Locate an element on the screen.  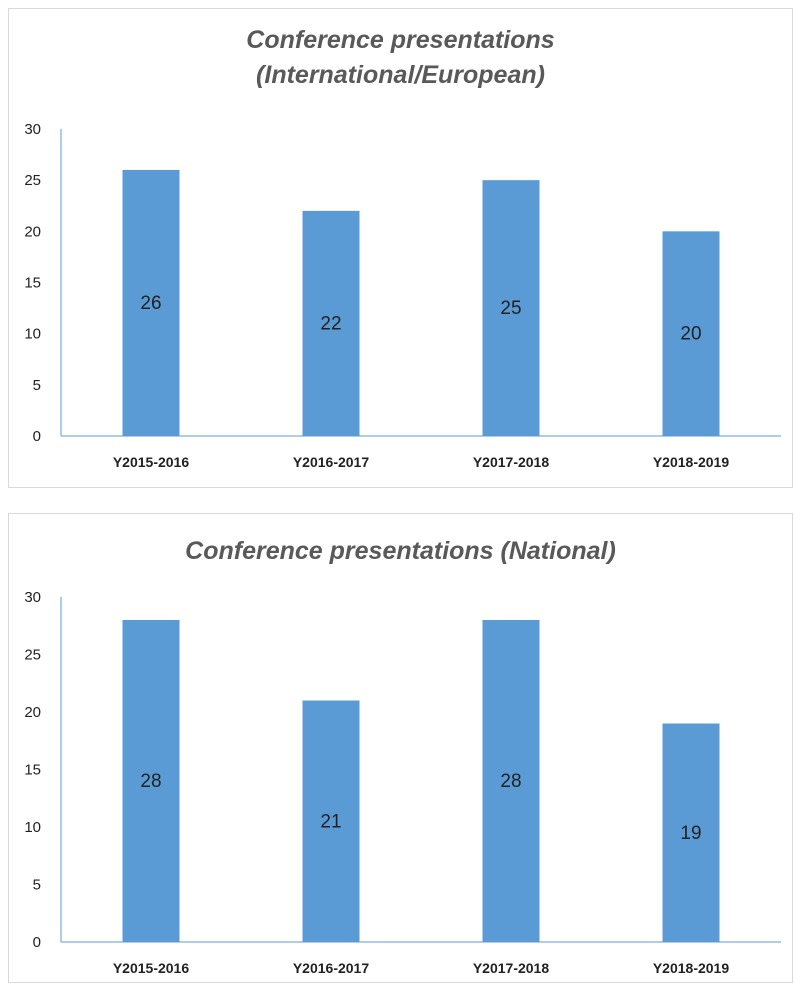
data-label: 19 is located at coordinates (690, 833).